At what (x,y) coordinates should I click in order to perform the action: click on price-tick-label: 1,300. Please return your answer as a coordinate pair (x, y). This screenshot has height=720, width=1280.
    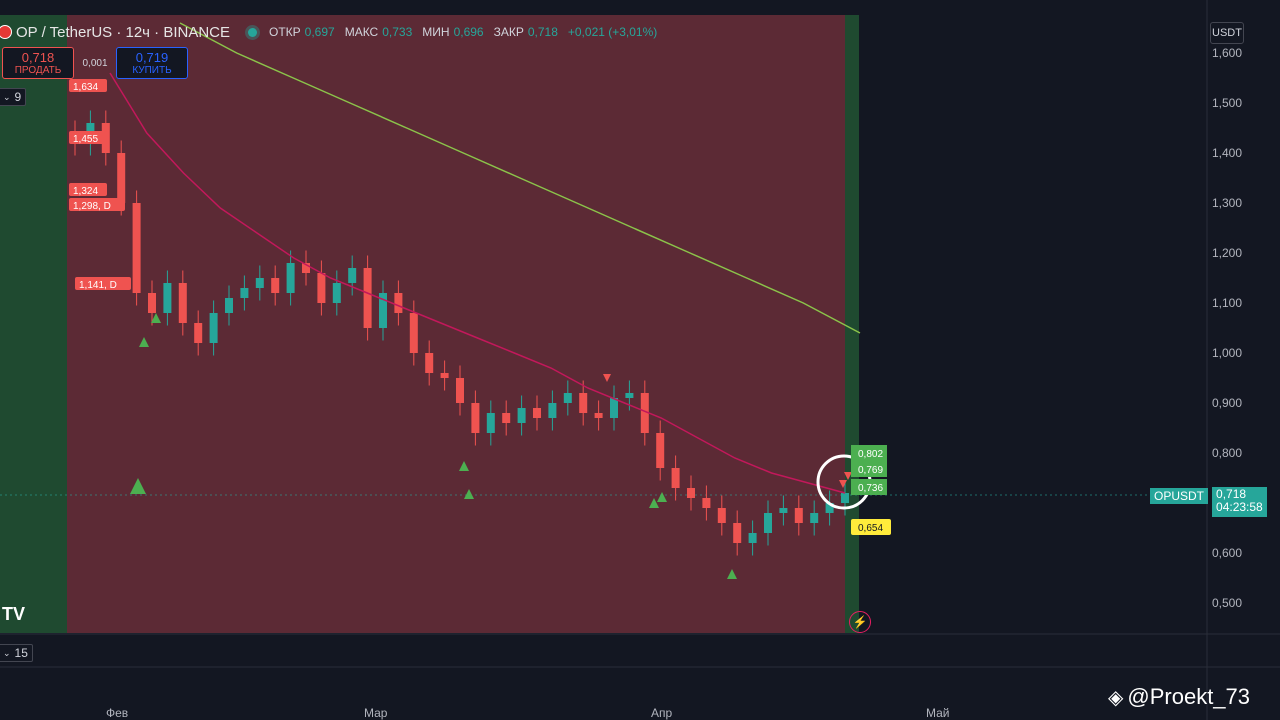
    Looking at the image, I should click on (1227, 203).